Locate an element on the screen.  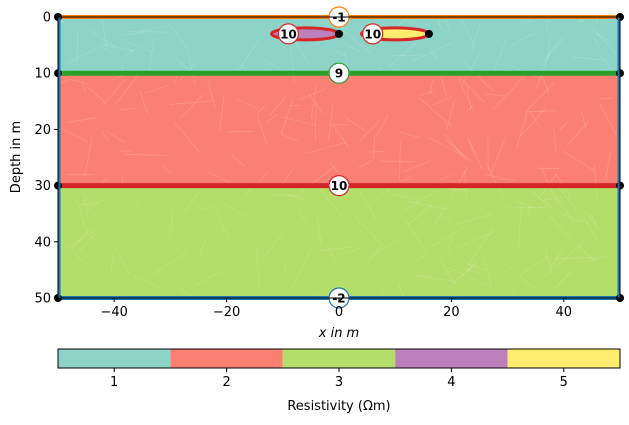
y-tick-label: 50 is located at coordinates (42, 299).